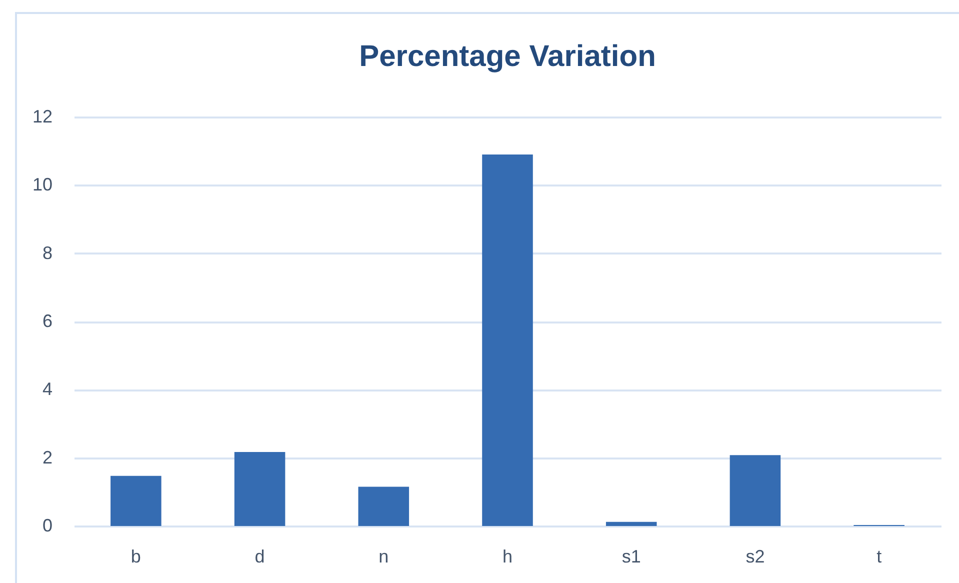 The width and height of the screenshot is (959, 583). What do you see at coordinates (507, 56) in the screenshot?
I see `chart-title: Percentage Variation` at bounding box center [507, 56].